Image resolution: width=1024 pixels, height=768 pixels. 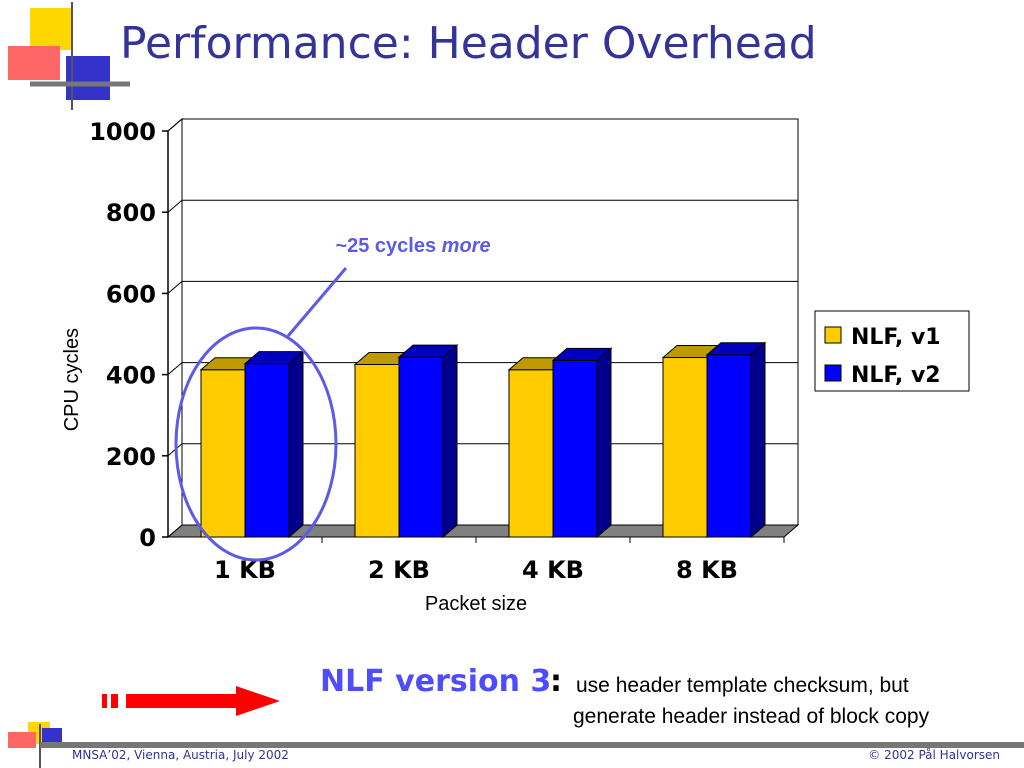 I want to click on deco-blue-square, so click(x=88, y=78).